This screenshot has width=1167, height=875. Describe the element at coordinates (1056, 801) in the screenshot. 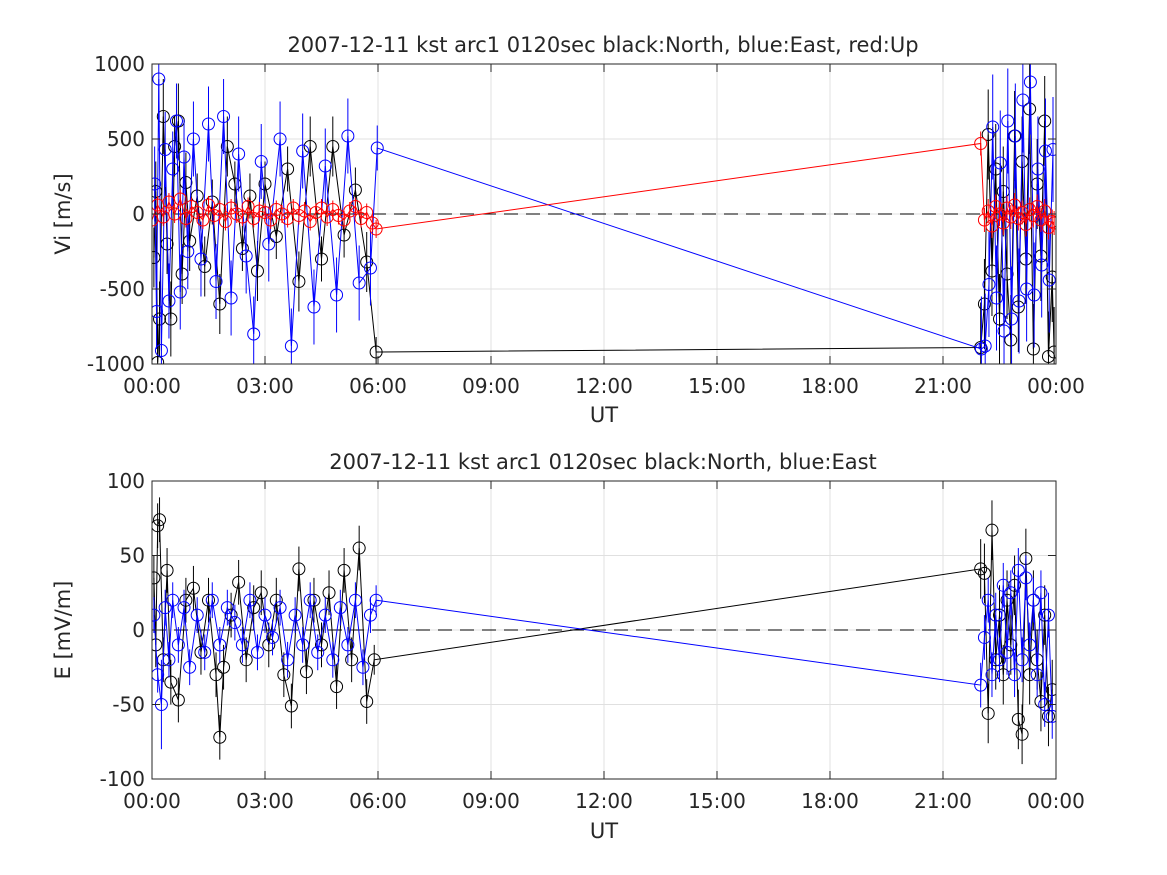

I see `electric-field-x-tick-label: 00:00` at that location.